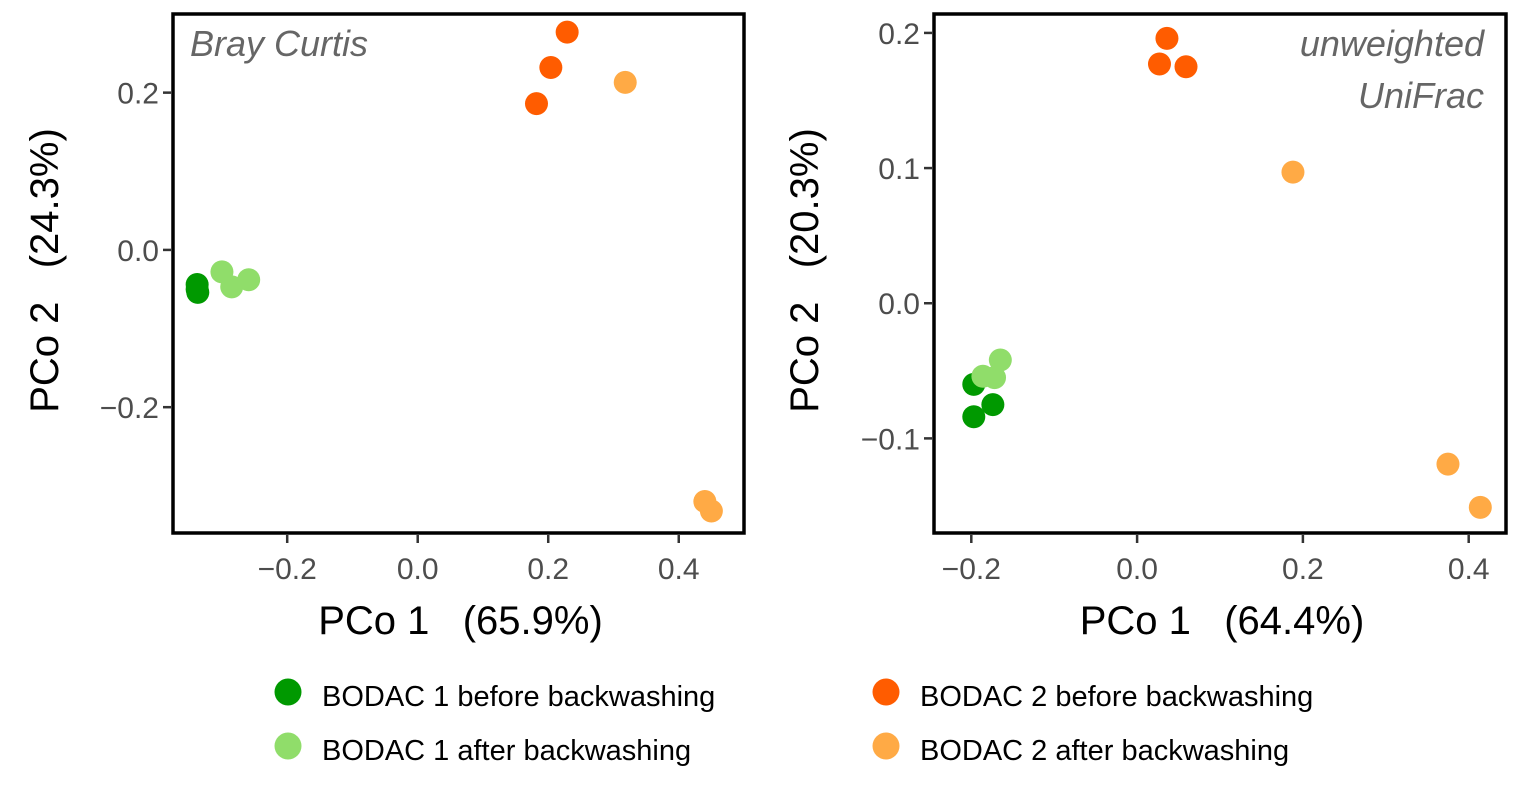  Describe the element at coordinates (1116, 697) in the screenshot. I see `legend-label: BODAC 2 before backwashing` at that location.